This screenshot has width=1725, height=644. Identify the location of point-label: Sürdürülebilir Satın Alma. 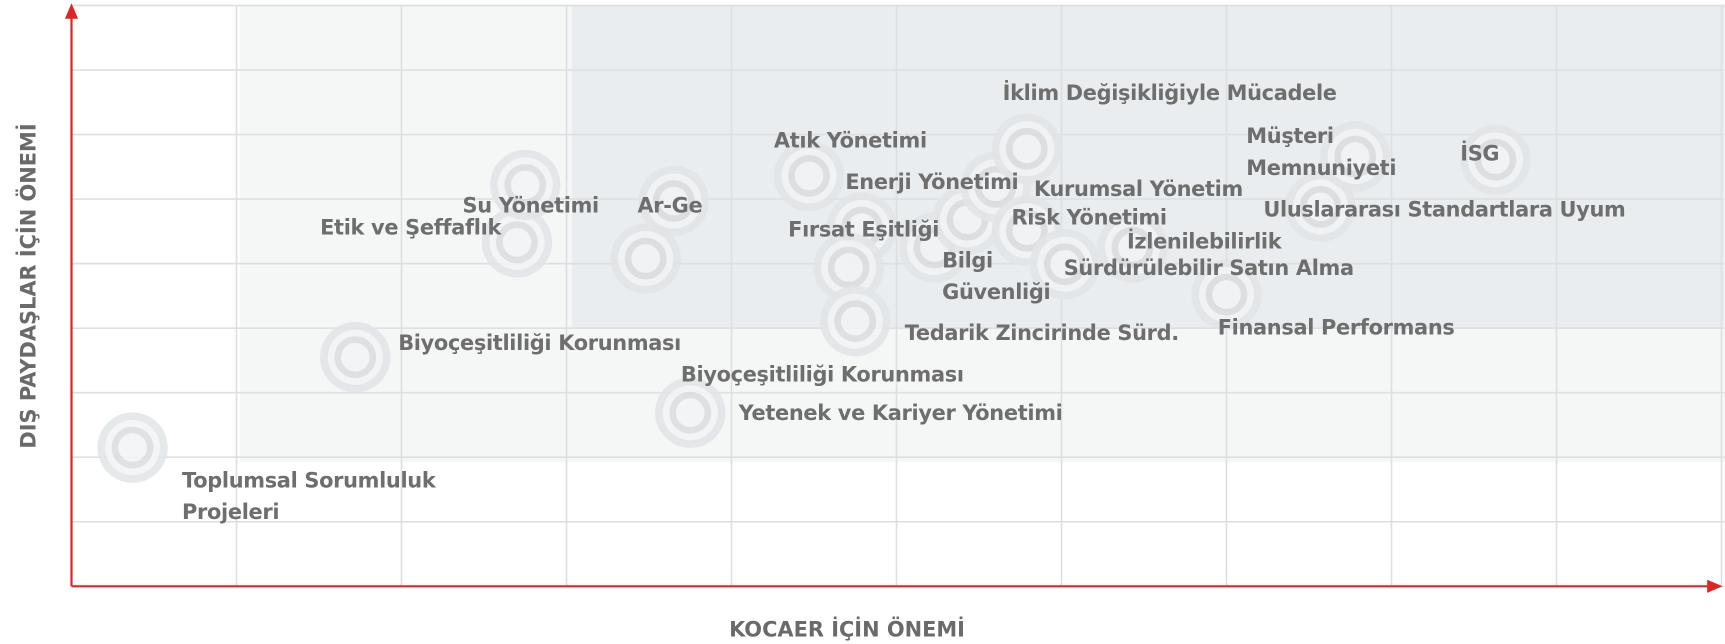
(1208, 268).